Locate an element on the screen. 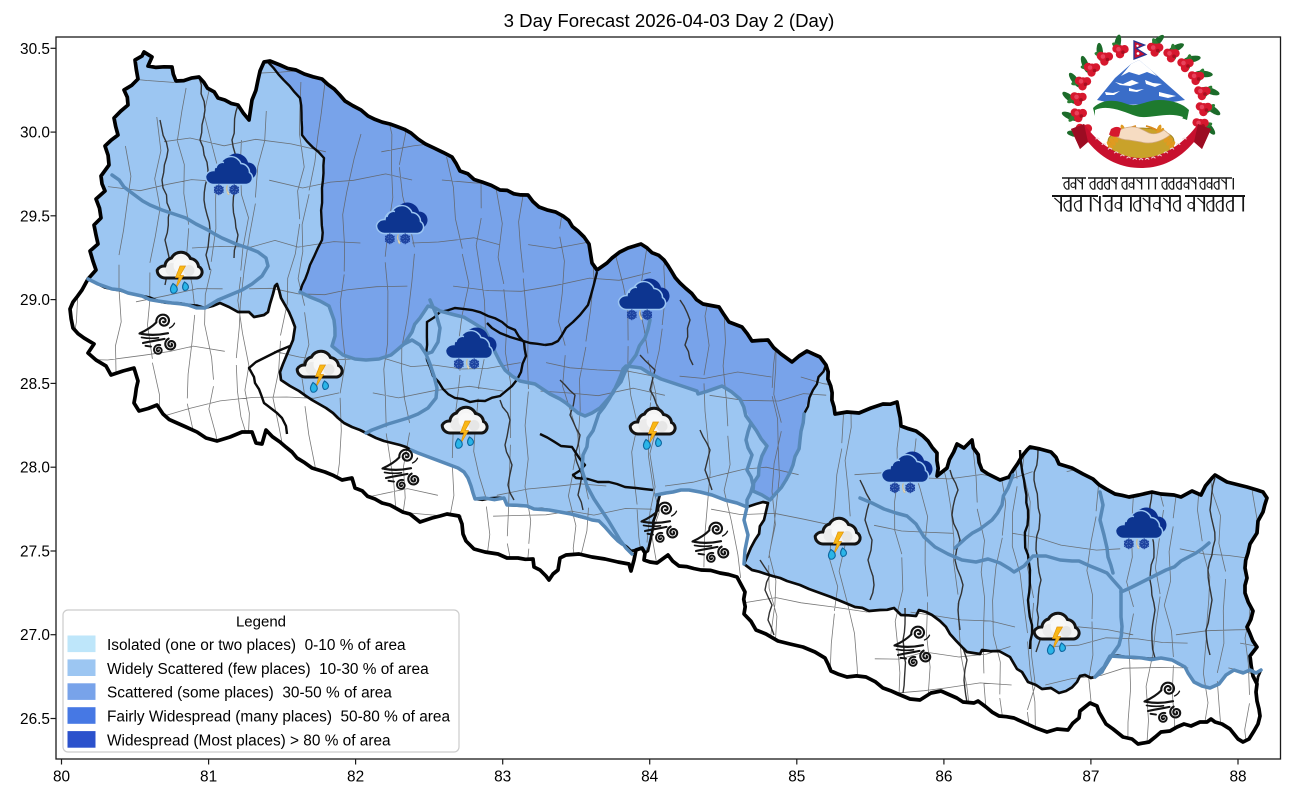 Image resolution: width=1300 pixels, height=800 pixels. svg-text: 88 is located at coordinates (1237, 777).